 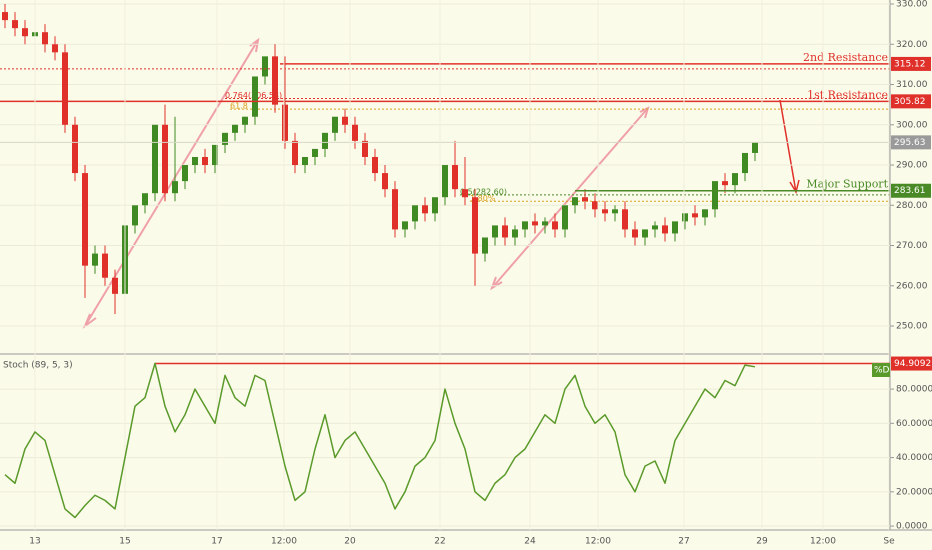 What do you see at coordinates (239, 106) in the screenshot?
I see `fib-label: 61.8` at bounding box center [239, 106].